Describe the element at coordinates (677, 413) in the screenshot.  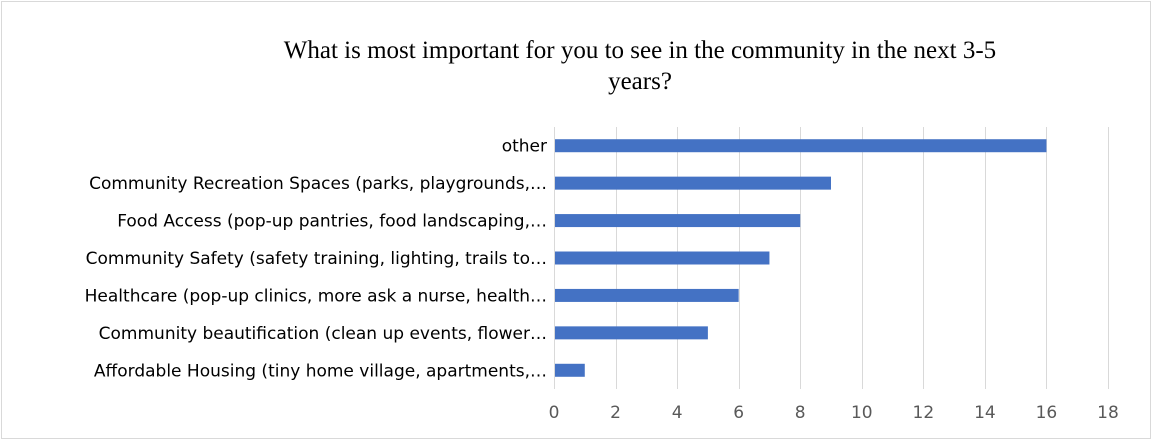
I see `x-tick-label: 4` at that location.